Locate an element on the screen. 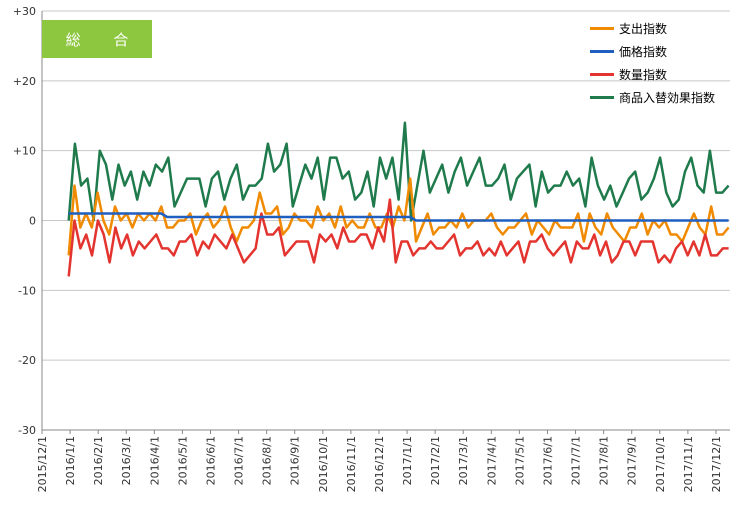  x-tick-label: 2017/5/1 is located at coordinates (519, 460).